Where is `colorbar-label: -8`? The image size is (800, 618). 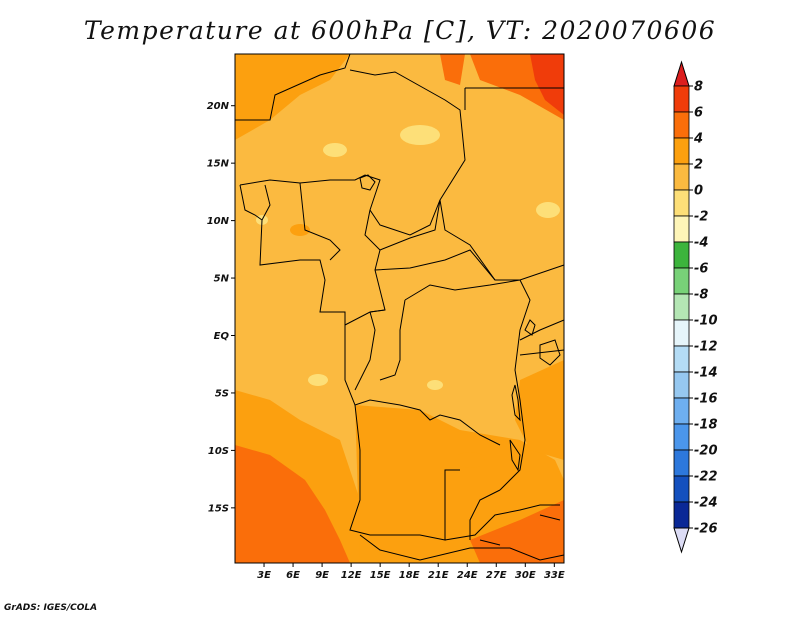
colorbar-label: -8 is located at coordinates (701, 295).